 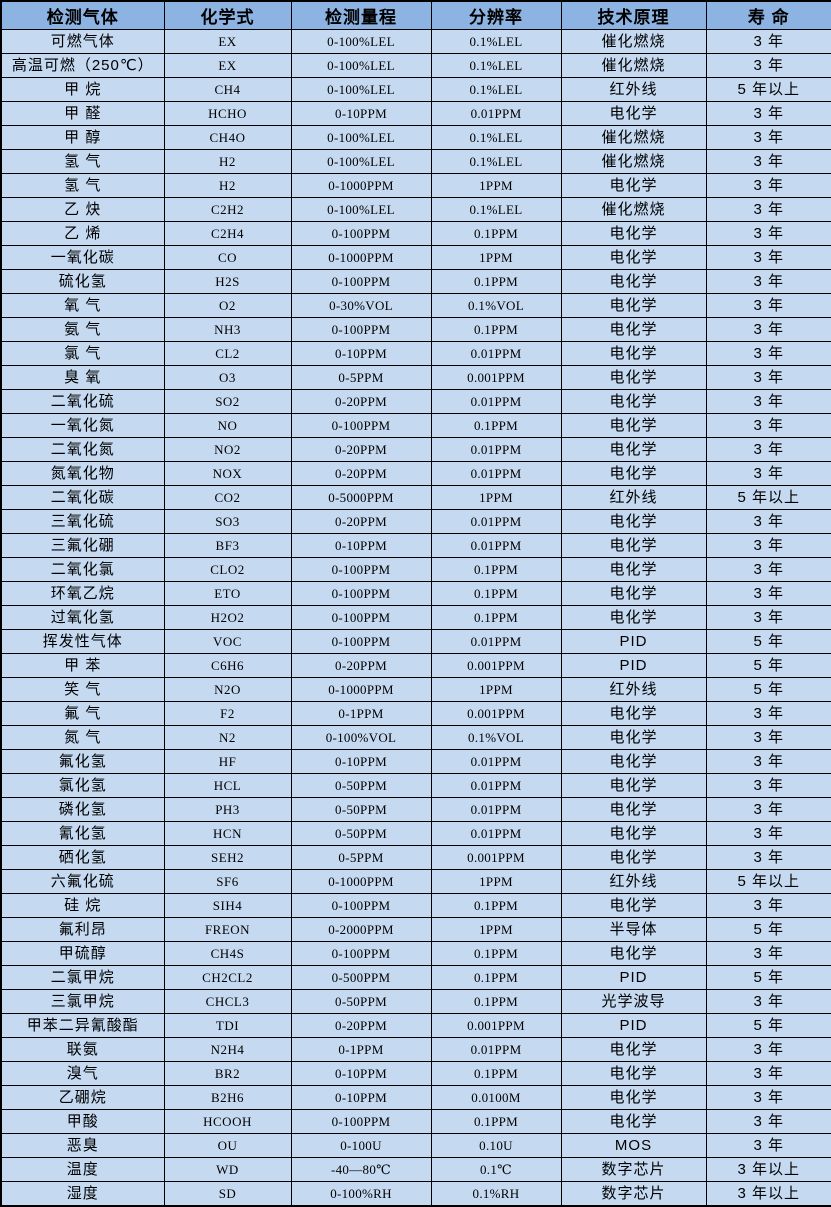 What do you see at coordinates (633, 929) in the screenshot?
I see `cell-principle: 半导体` at bounding box center [633, 929].